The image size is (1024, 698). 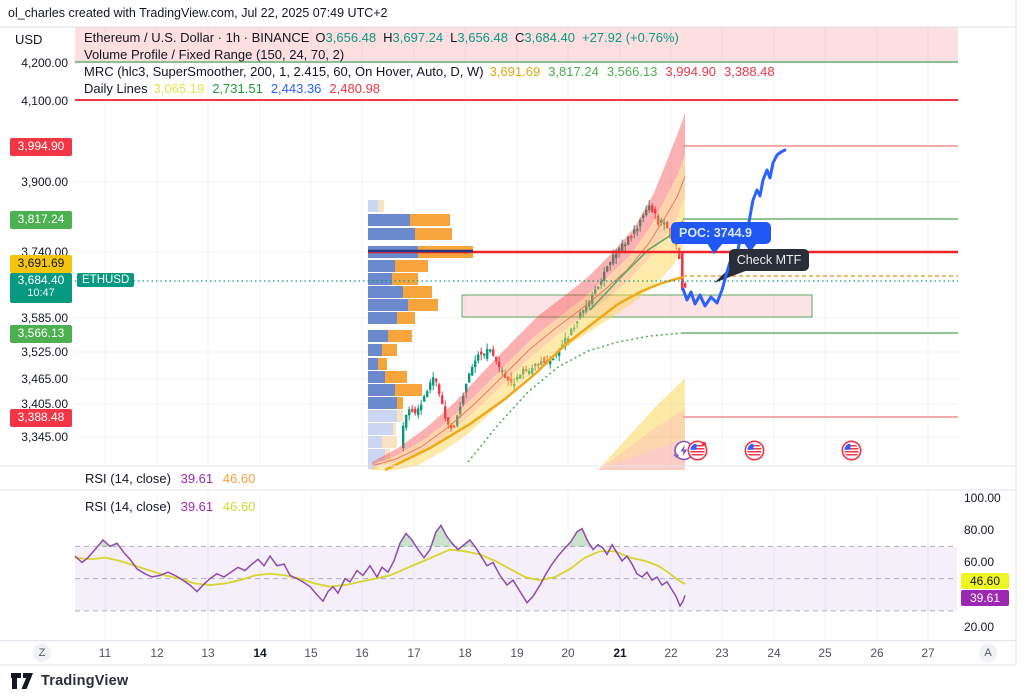 I want to click on price-badge: 3,566.13, so click(x=41, y=334).